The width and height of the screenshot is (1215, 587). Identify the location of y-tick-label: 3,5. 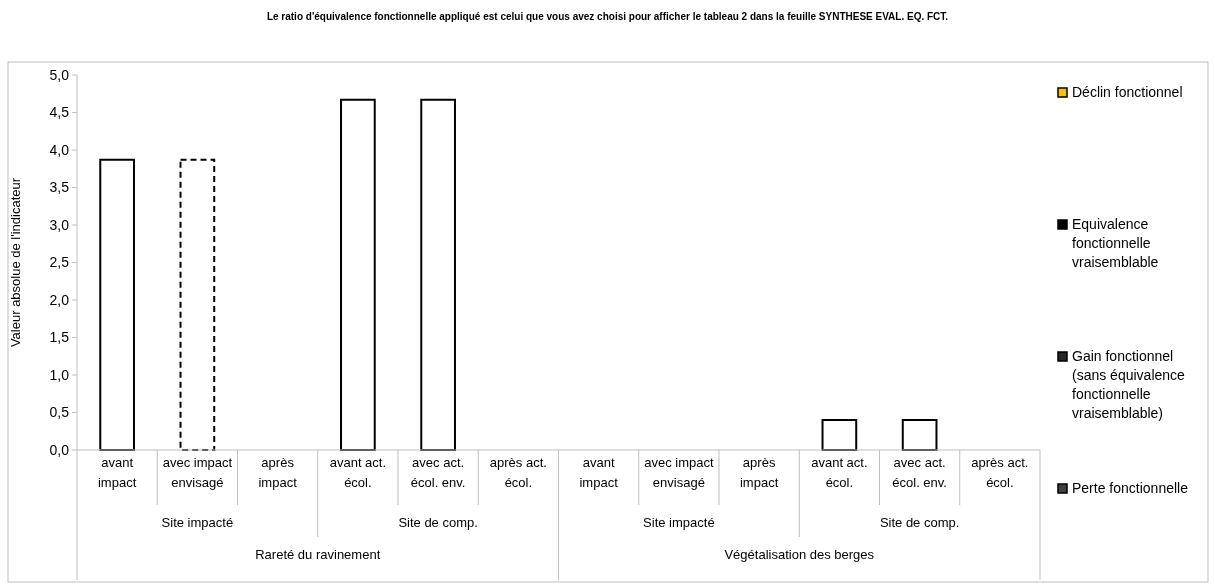
(59, 187).